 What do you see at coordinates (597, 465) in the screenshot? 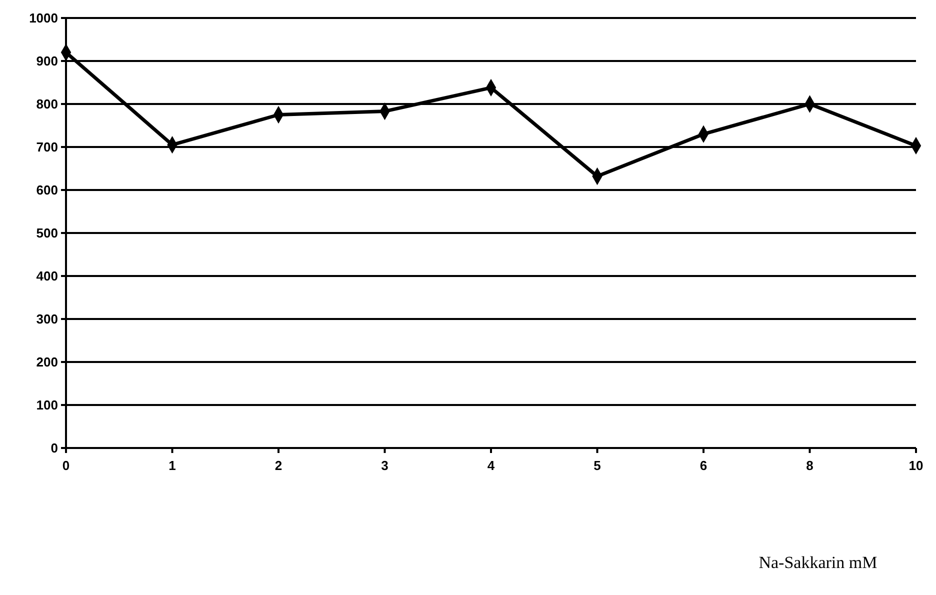
I see `x-tick-label: 5` at bounding box center [597, 465].